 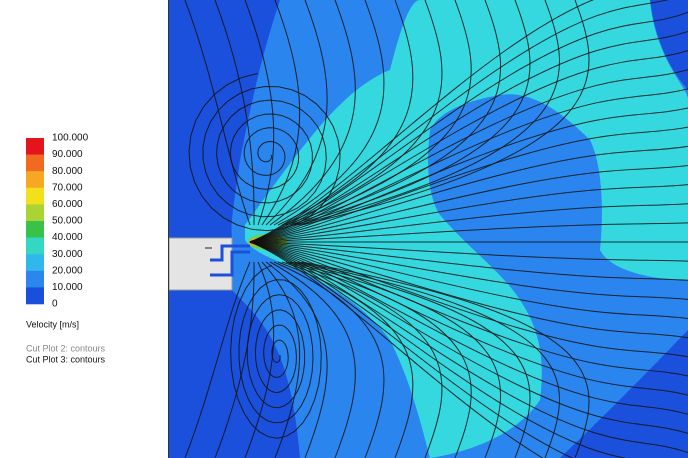 What do you see at coordinates (55, 304) in the screenshot?
I see `legend-tick-label: 0` at bounding box center [55, 304].